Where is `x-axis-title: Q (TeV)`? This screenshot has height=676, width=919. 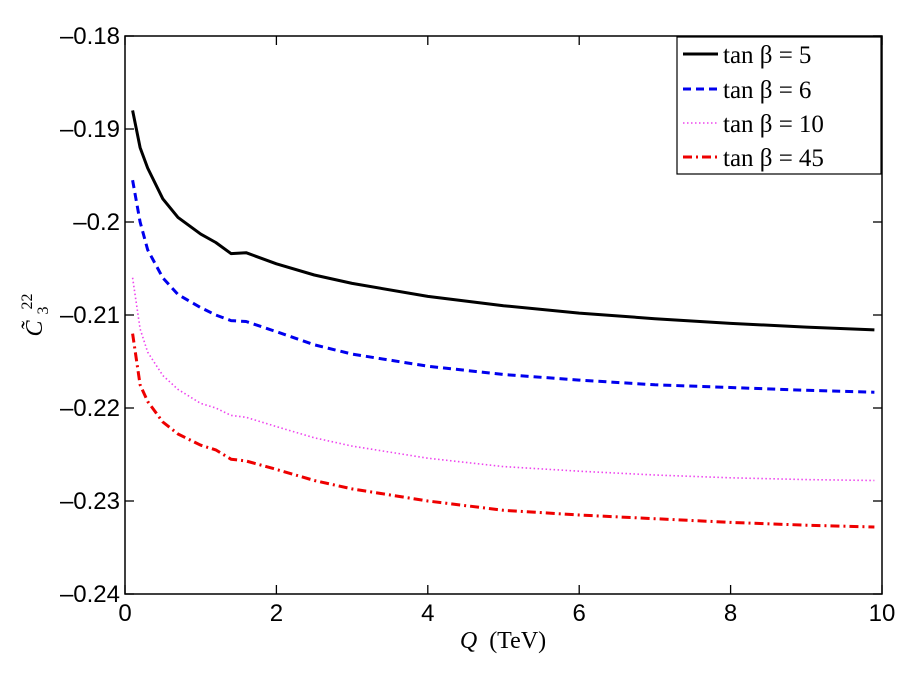 x-axis-title: Q (TeV) is located at coordinates (503, 641).